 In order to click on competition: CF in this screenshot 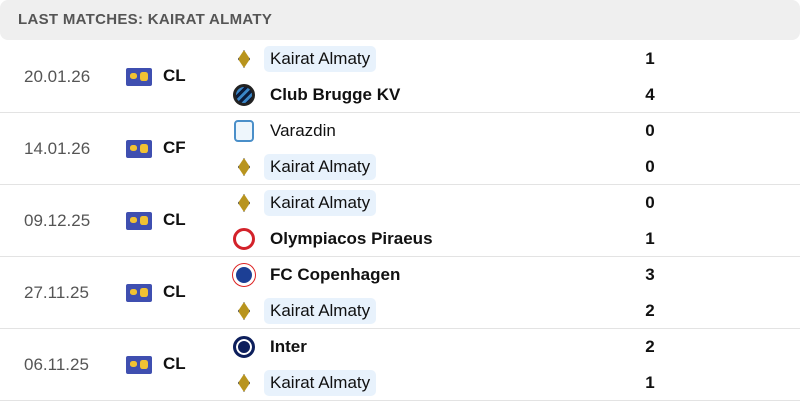, I will do `click(174, 147)`.